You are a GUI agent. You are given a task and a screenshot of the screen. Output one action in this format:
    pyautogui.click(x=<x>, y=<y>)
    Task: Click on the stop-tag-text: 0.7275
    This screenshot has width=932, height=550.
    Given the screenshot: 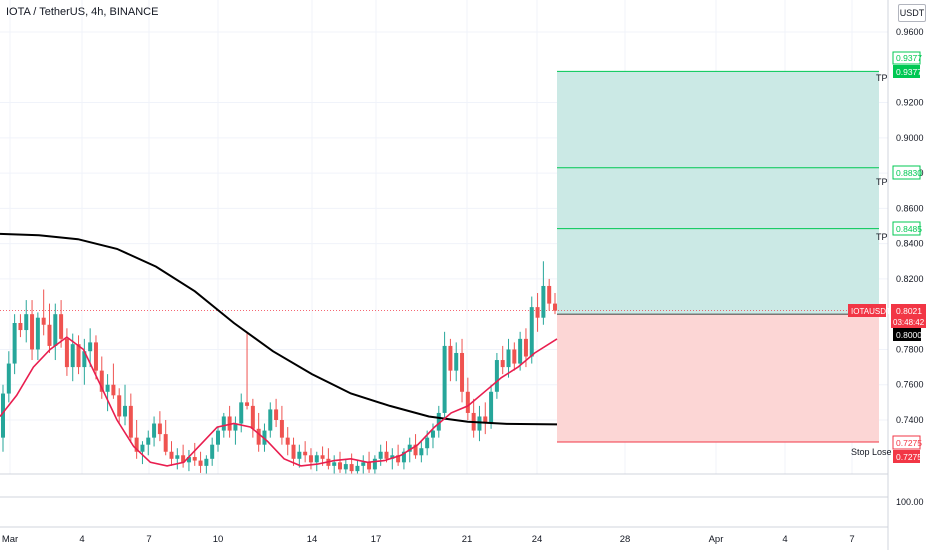 What is the action you would take?
    pyautogui.click(x=909, y=443)
    